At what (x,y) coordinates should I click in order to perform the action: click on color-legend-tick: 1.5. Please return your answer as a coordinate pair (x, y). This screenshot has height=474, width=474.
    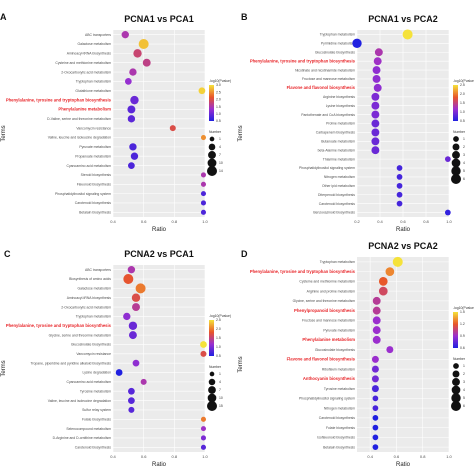
    Looking at the image, I should click on (462, 312).